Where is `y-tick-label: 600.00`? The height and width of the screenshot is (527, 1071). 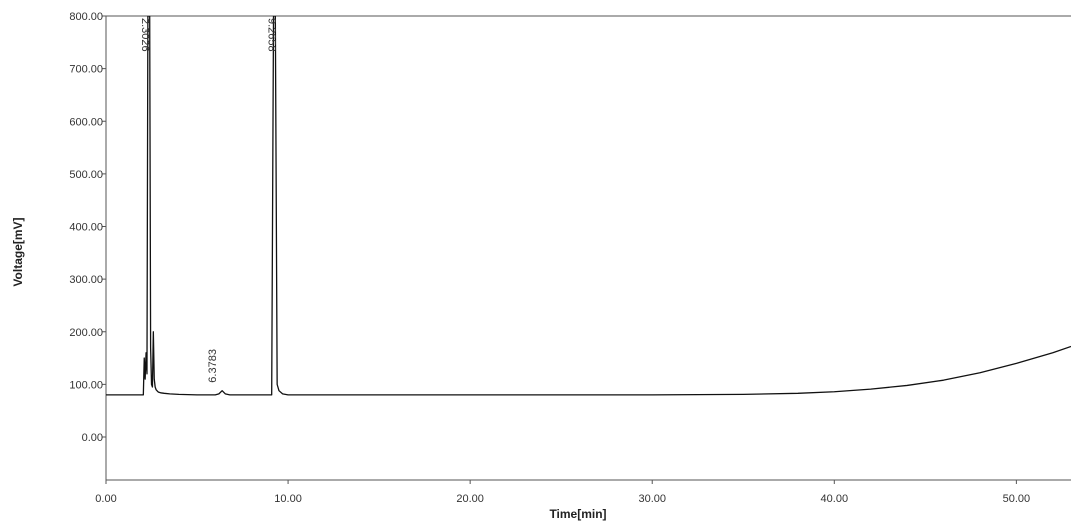
y-tick-label: 600.00 is located at coordinates (86, 122).